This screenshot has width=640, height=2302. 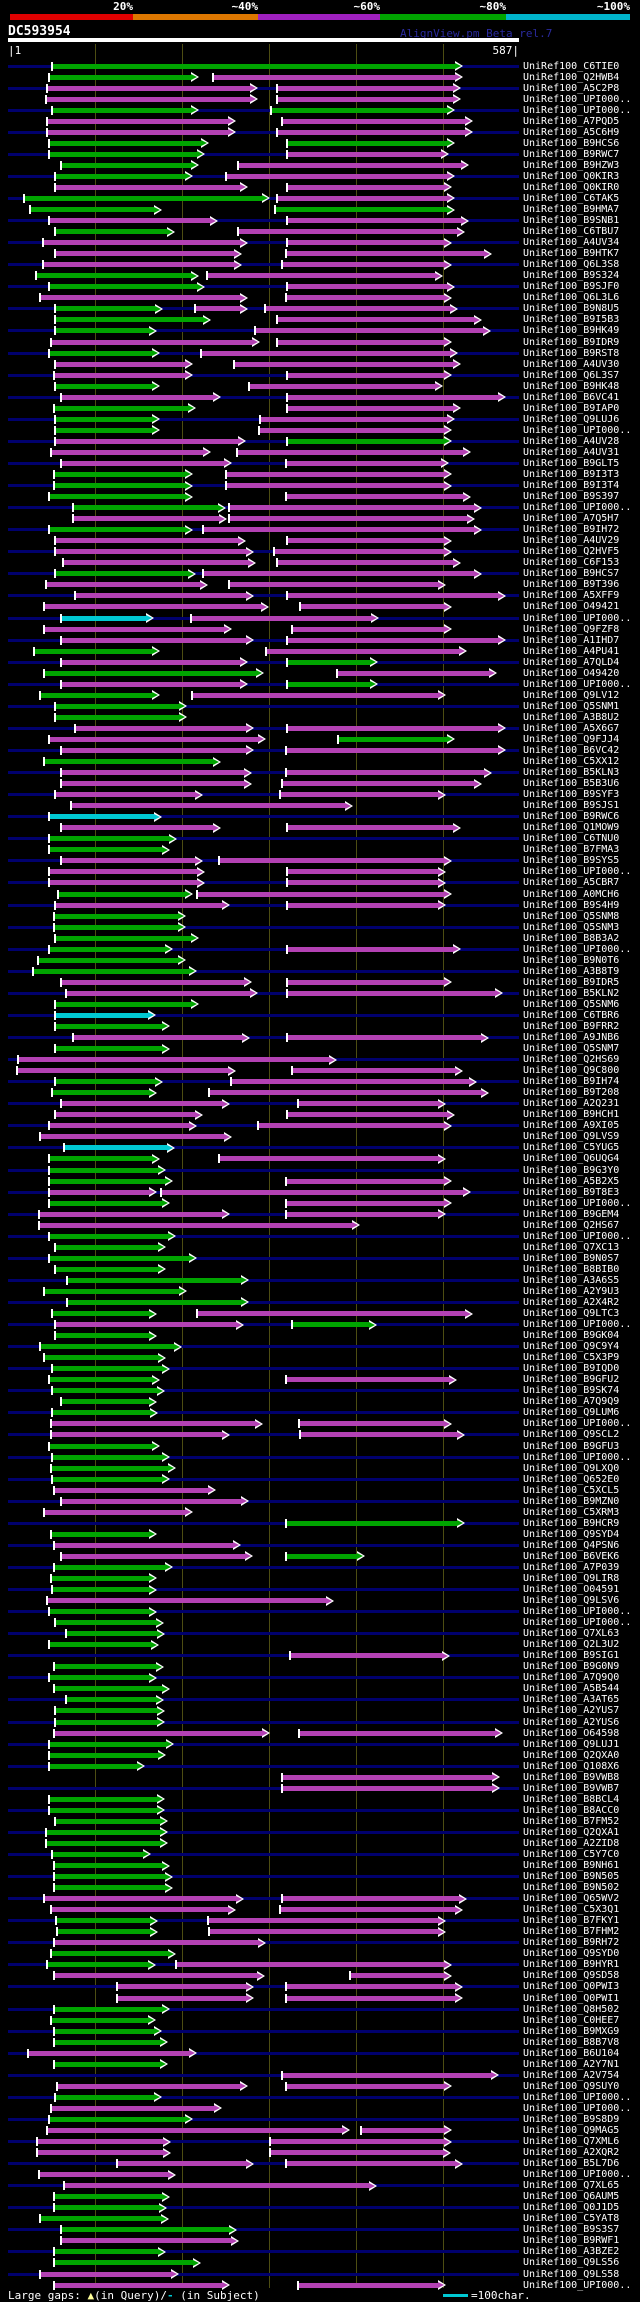 I want to click on hit-label: UniRef100_Q2HS69, so click(x=571, y=1060).